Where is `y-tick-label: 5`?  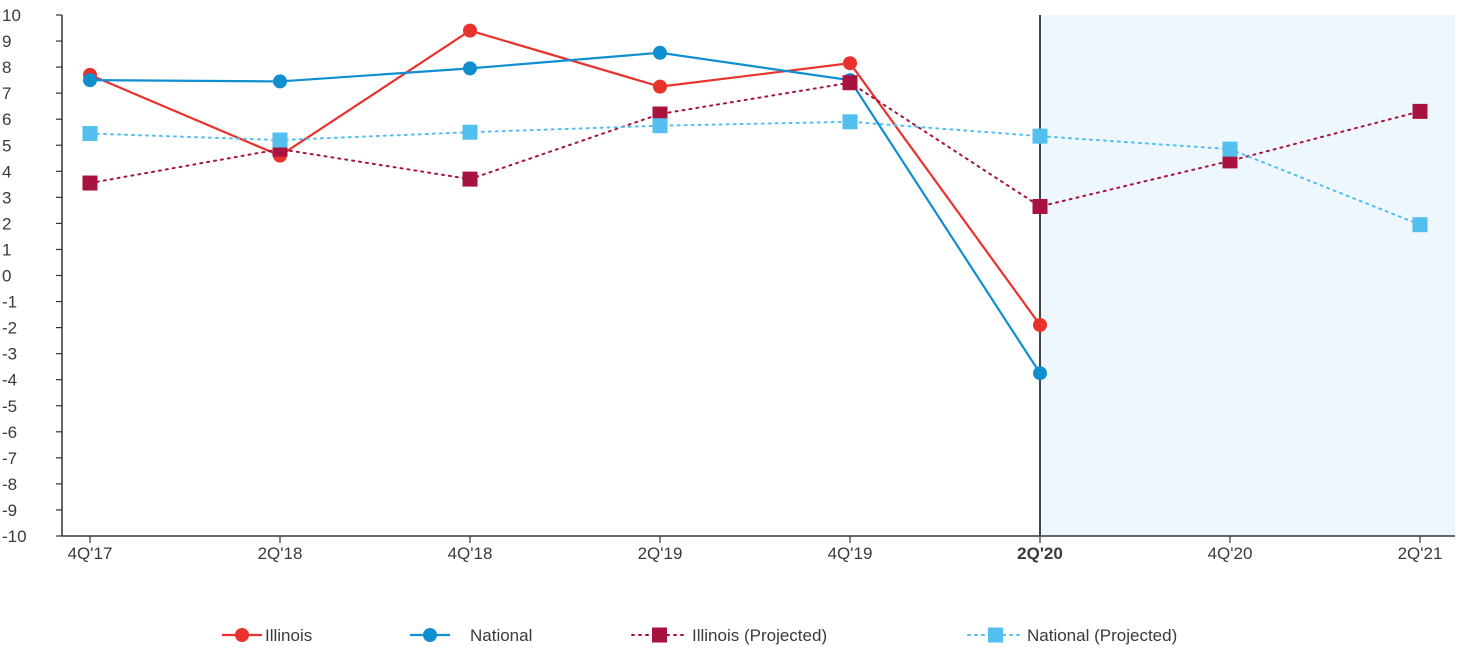
y-tick-label: 5 is located at coordinates (6, 145).